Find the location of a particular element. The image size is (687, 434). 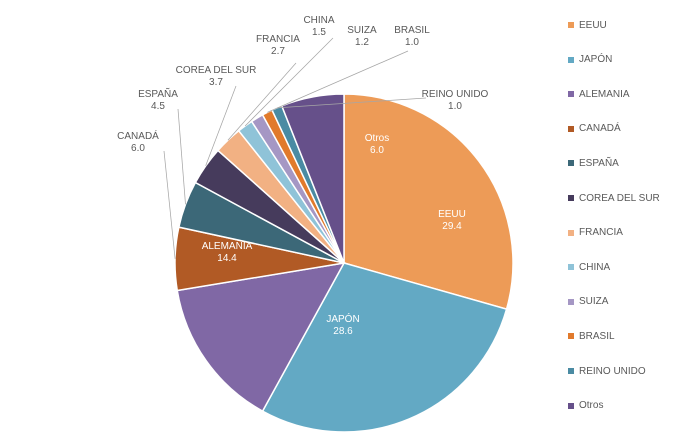

legend-item-eeuu: EEUU is located at coordinates (587, 25).